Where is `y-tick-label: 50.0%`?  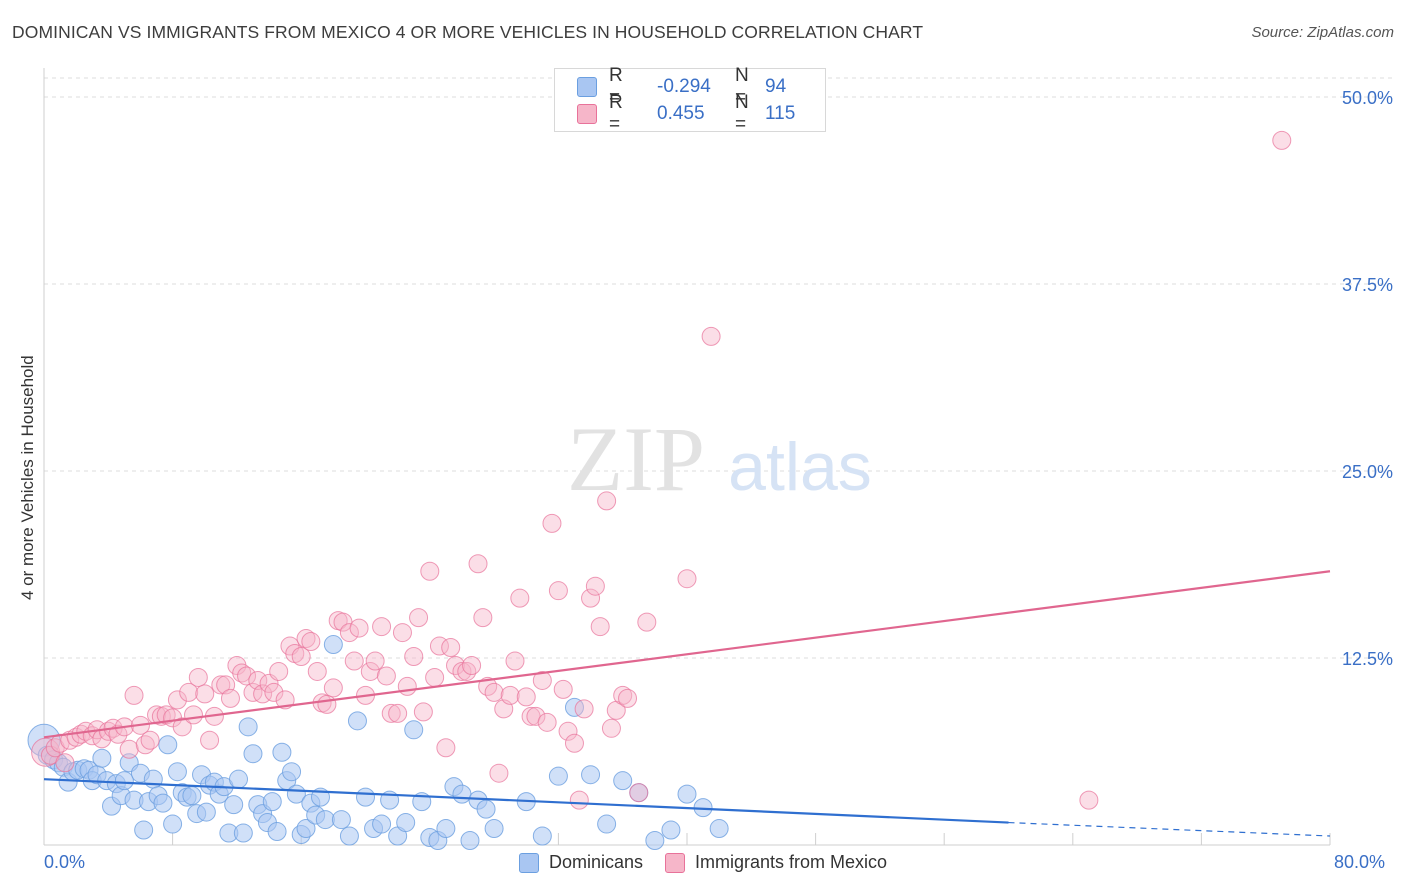 y-tick-label: 50.0% is located at coordinates (1367, 98).